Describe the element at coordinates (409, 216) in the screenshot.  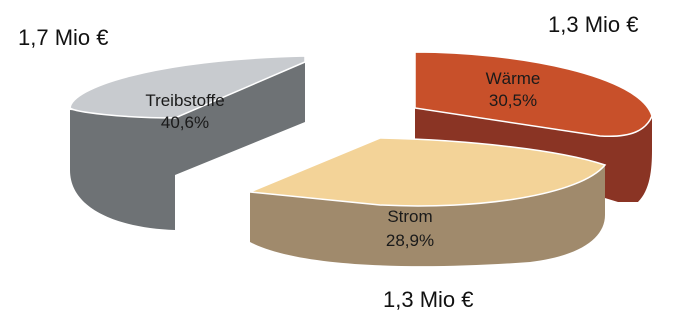
I see `label-strom: Strom` at that location.